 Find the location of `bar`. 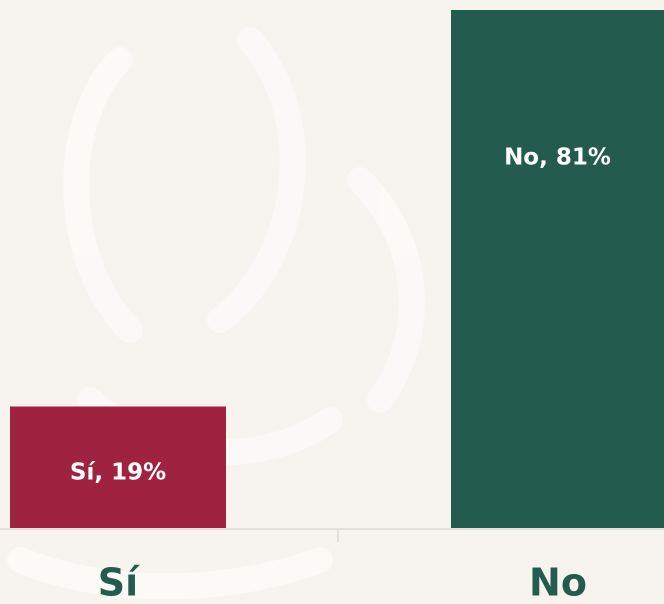

bar is located at coordinates (118, 467).